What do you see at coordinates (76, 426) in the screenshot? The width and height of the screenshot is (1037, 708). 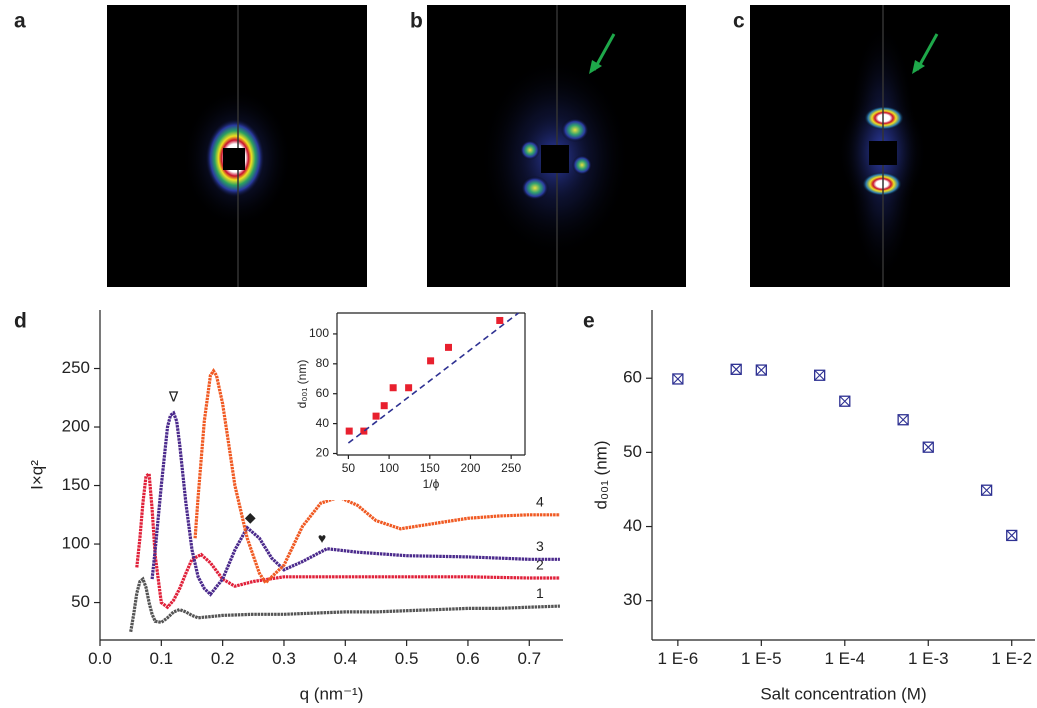 I see `y-tick-label: 200` at bounding box center [76, 426].